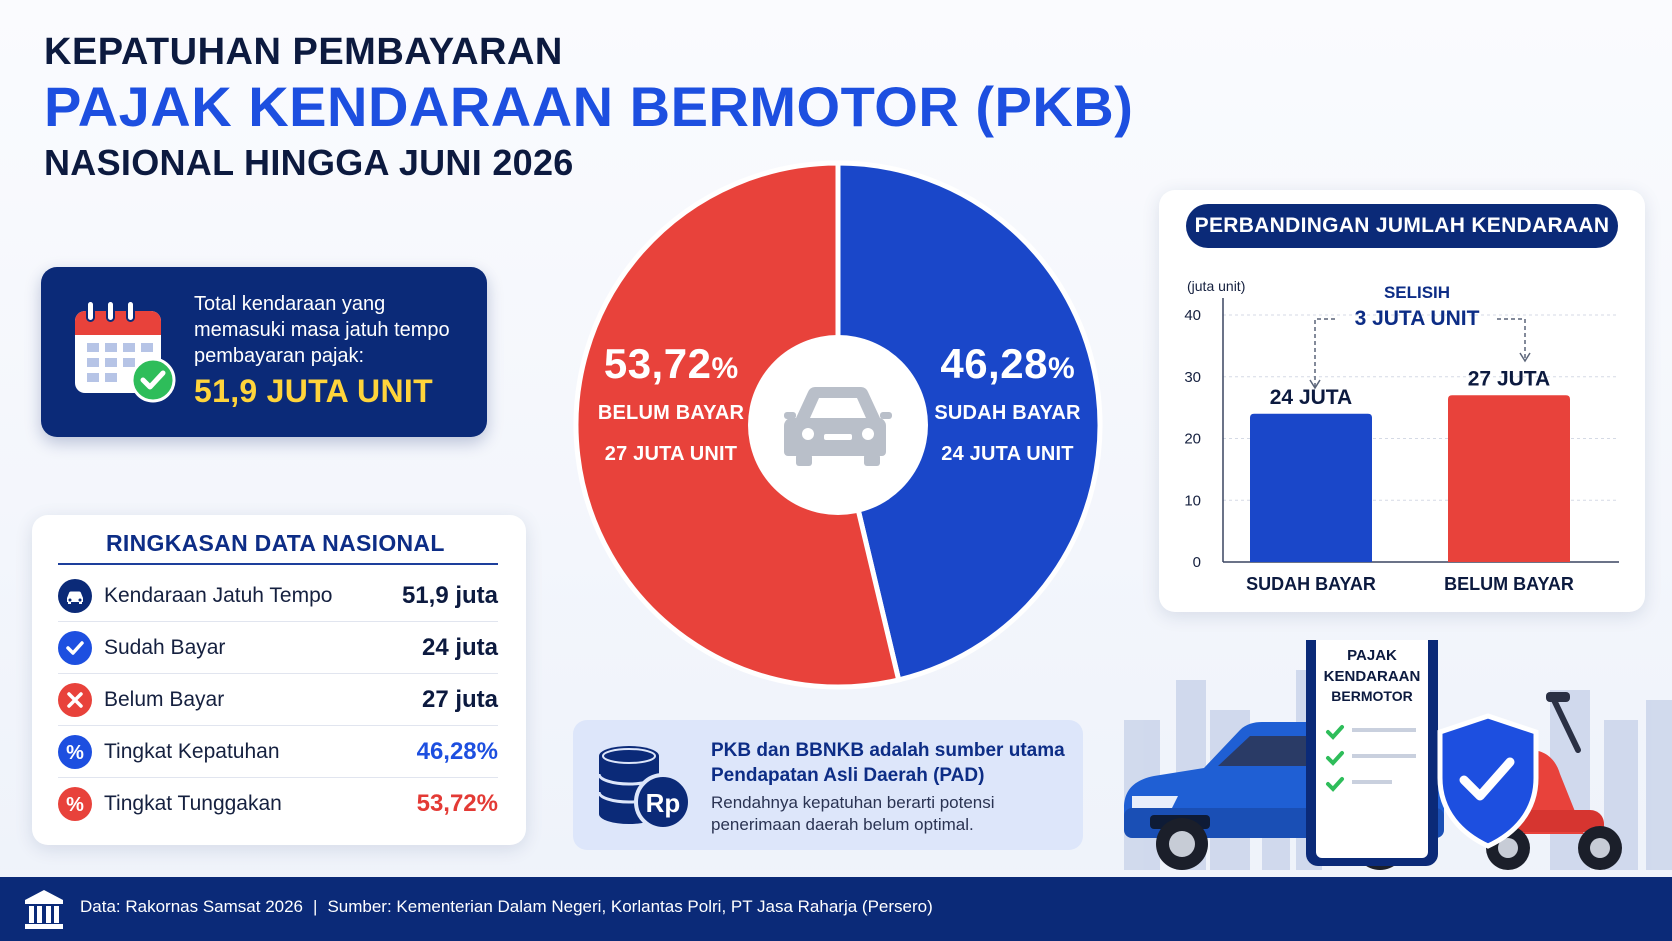 This screenshot has width=1672, height=941. Describe the element at coordinates (193, 803) in the screenshot. I see `summary-label: Tingkat Tunggakan` at that location.